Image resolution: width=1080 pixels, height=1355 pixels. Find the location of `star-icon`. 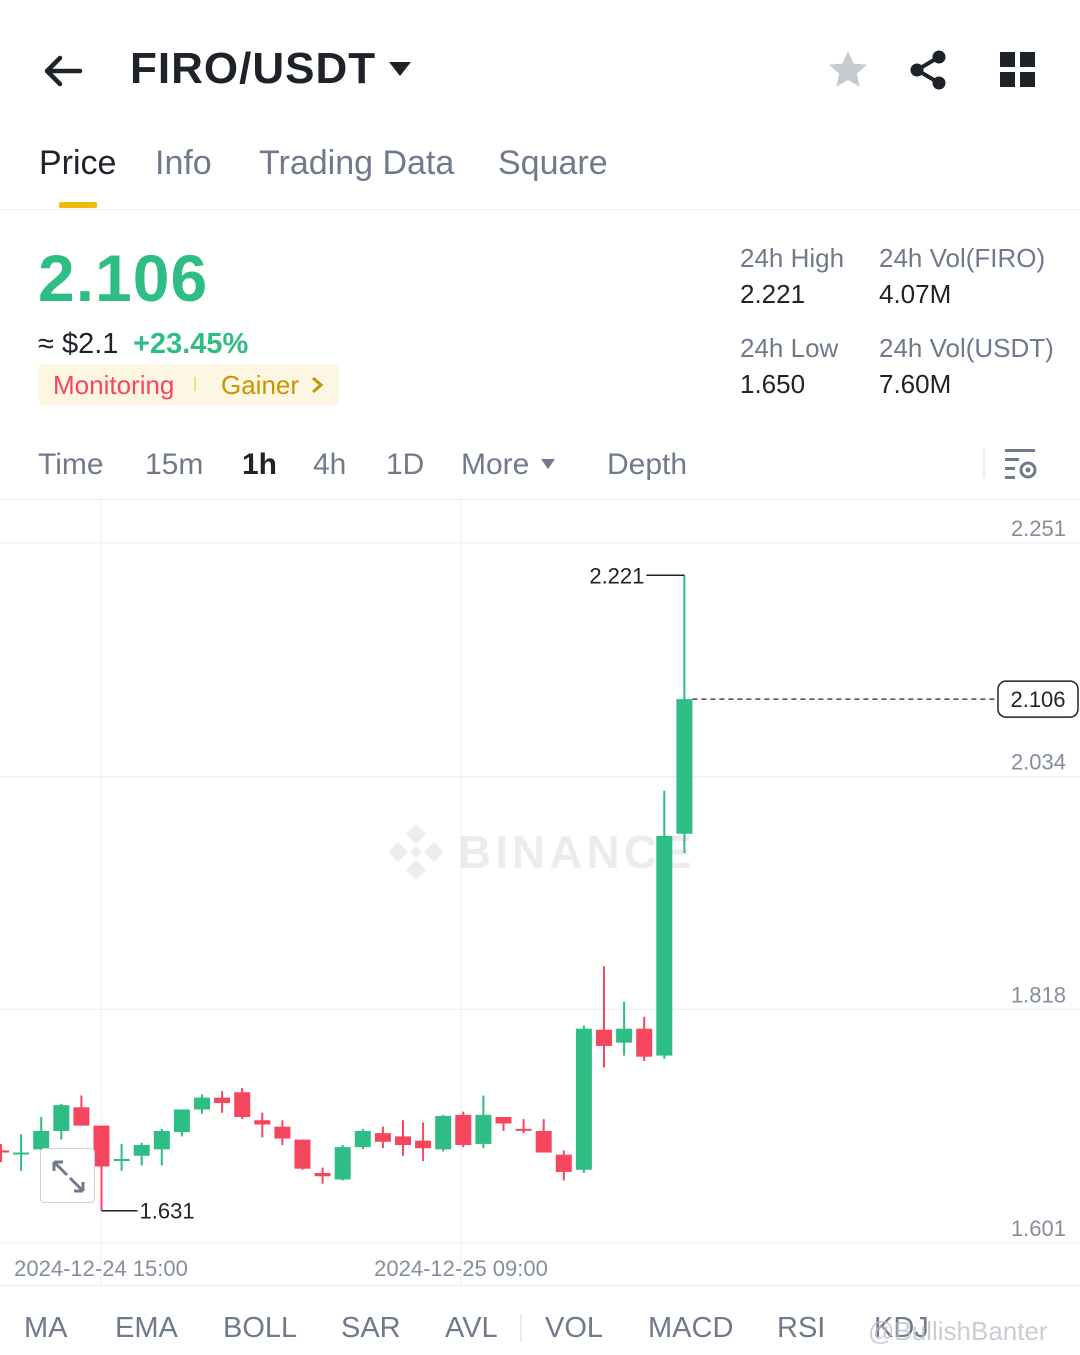

star-icon is located at coordinates (848, 70).